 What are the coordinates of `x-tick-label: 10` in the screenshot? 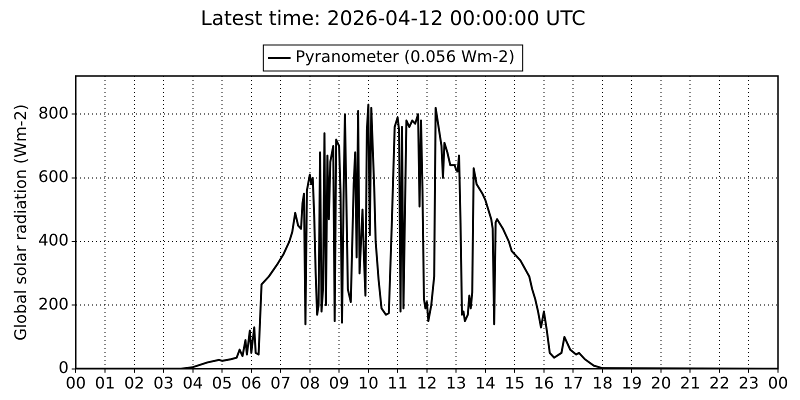 It's located at (368, 383).